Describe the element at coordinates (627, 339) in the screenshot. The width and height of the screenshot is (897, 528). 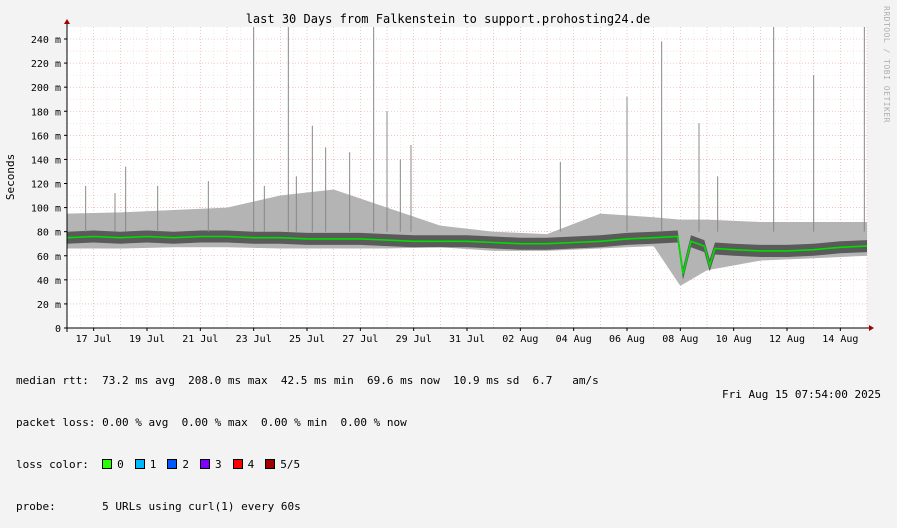
I see `x-tick-label: 06 Aug` at that location.